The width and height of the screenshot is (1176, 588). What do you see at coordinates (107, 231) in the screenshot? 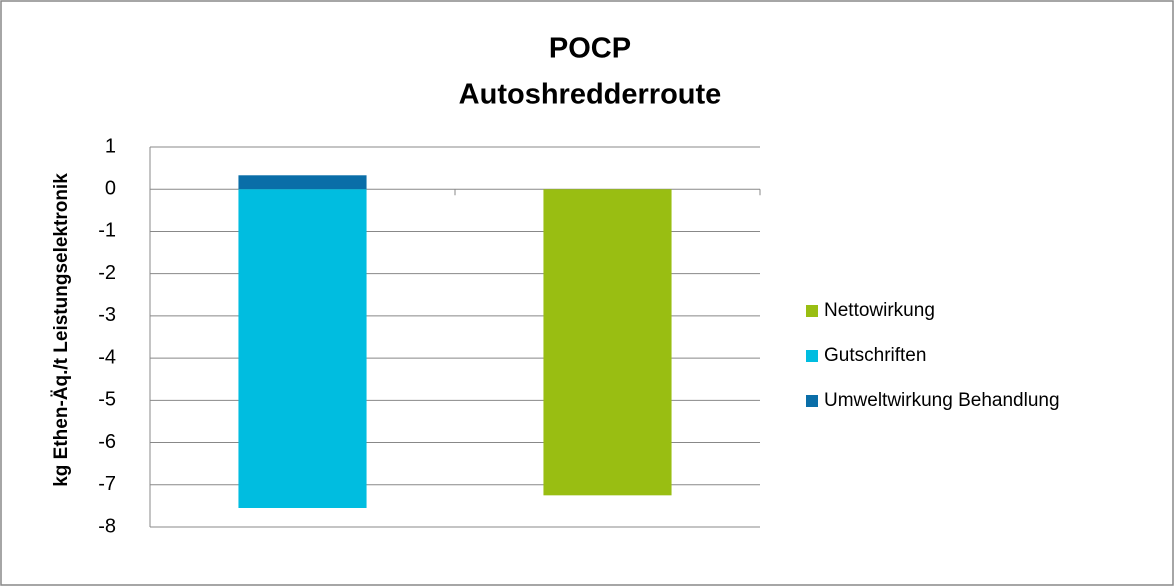
I see `y-tick-label: -1` at bounding box center [107, 231].